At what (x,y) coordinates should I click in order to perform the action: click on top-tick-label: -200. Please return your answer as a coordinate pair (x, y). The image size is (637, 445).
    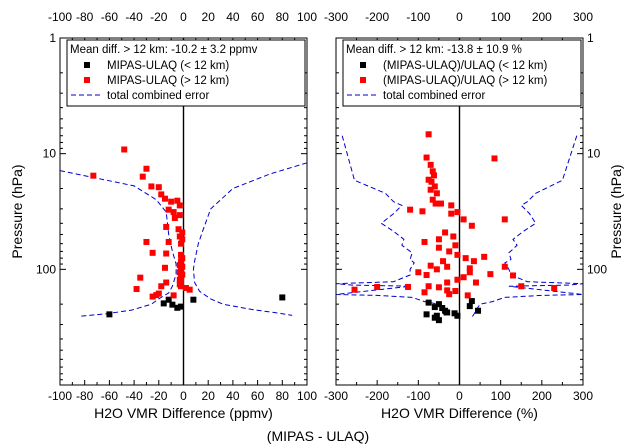
    Looking at the image, I should click on (377, 17).